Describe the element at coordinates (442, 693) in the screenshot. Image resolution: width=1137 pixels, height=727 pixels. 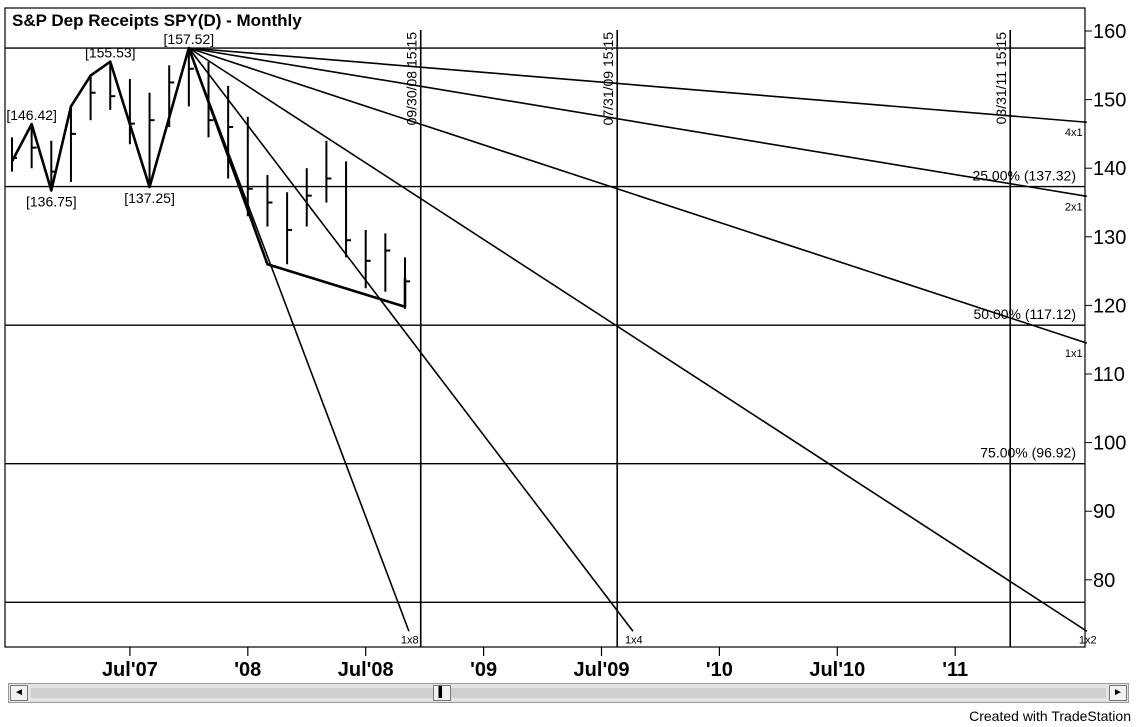
I see `scrollbar-thumb: ▌` at that location.